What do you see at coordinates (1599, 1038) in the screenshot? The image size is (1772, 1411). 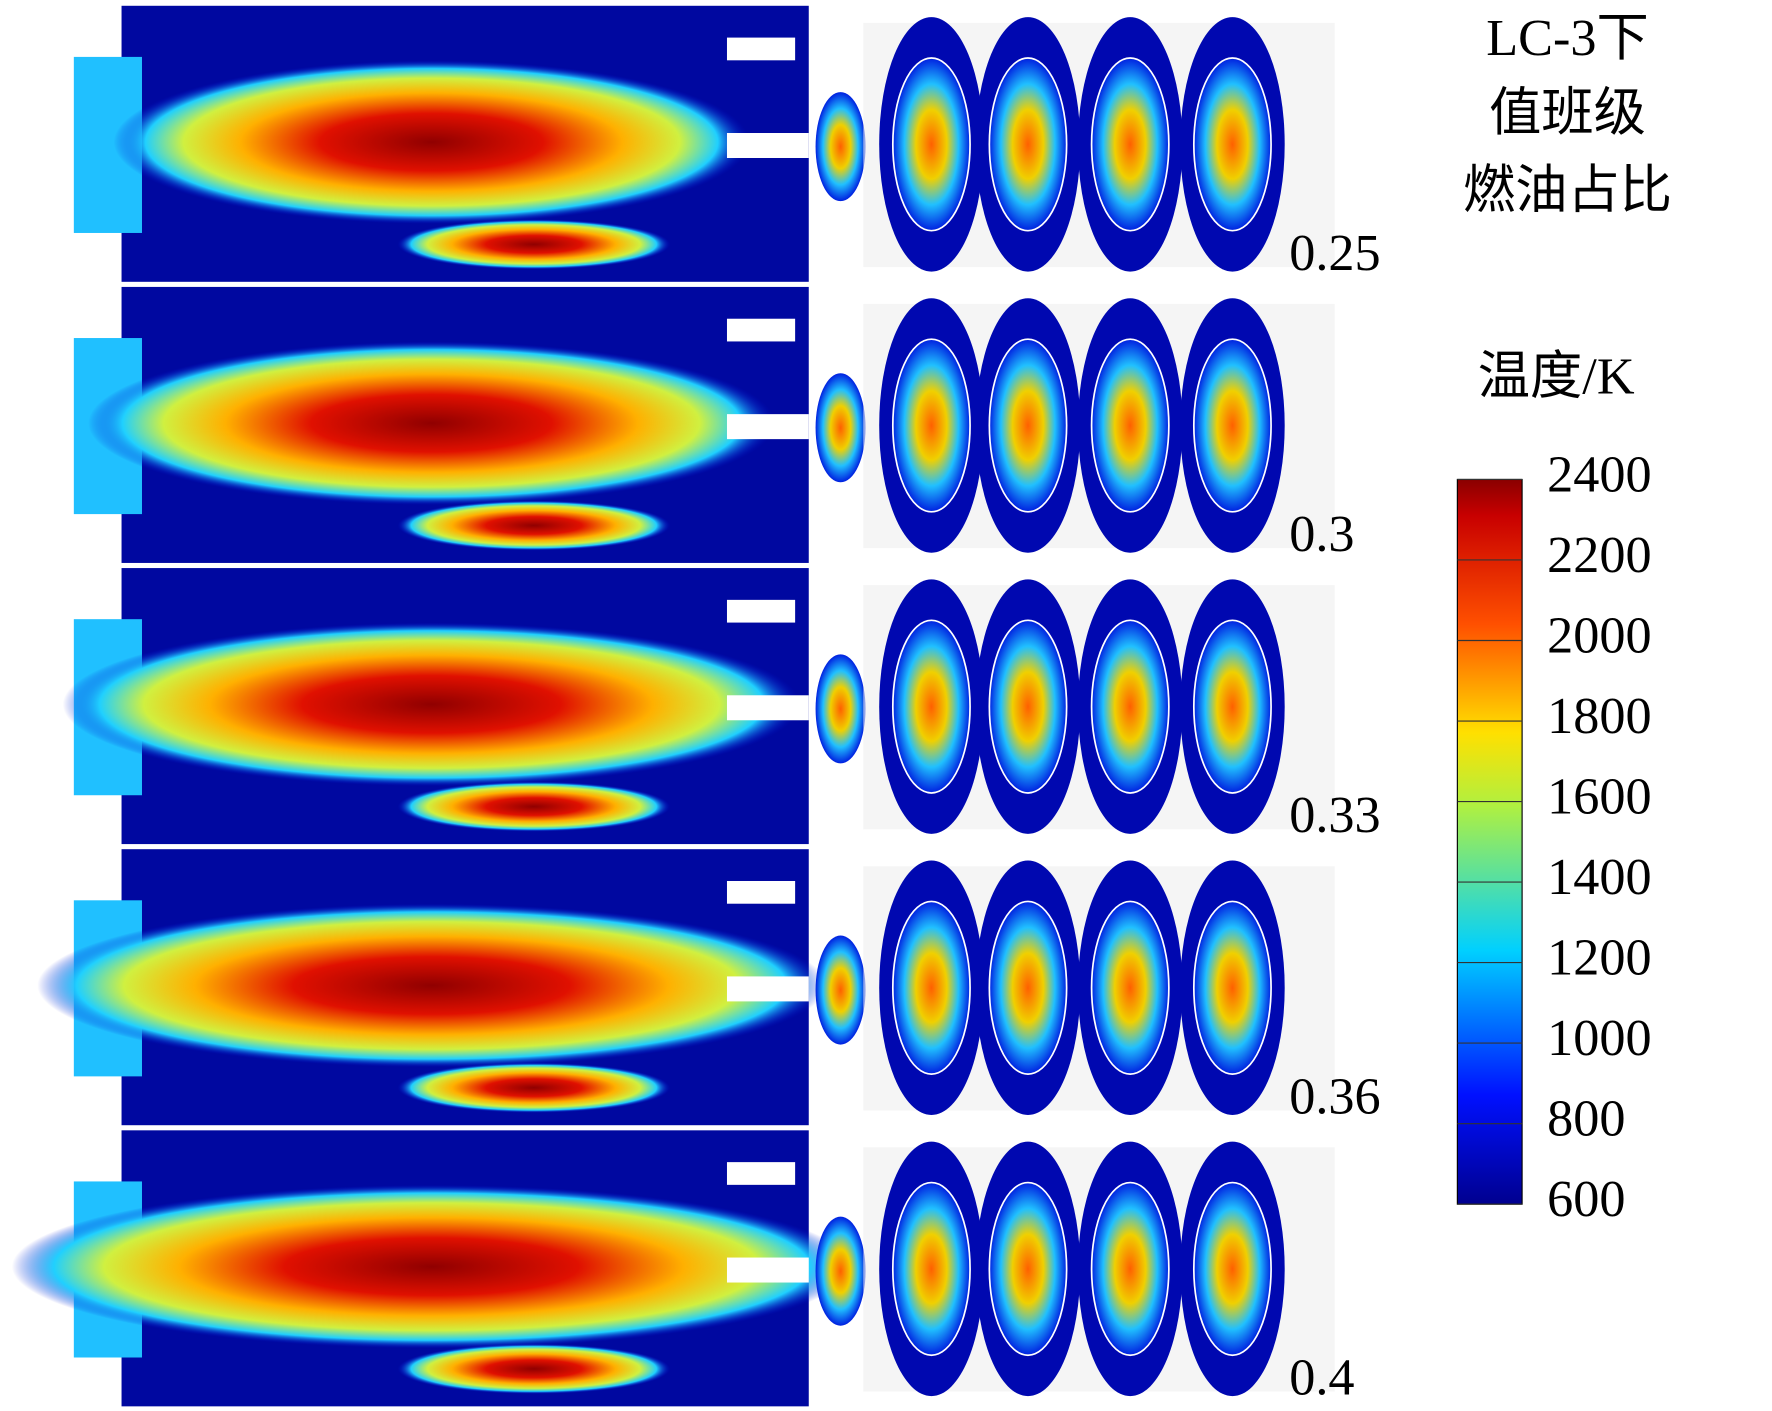 I see `colorbar-tick-label: 1000` at bounding box center [1599, 1038].